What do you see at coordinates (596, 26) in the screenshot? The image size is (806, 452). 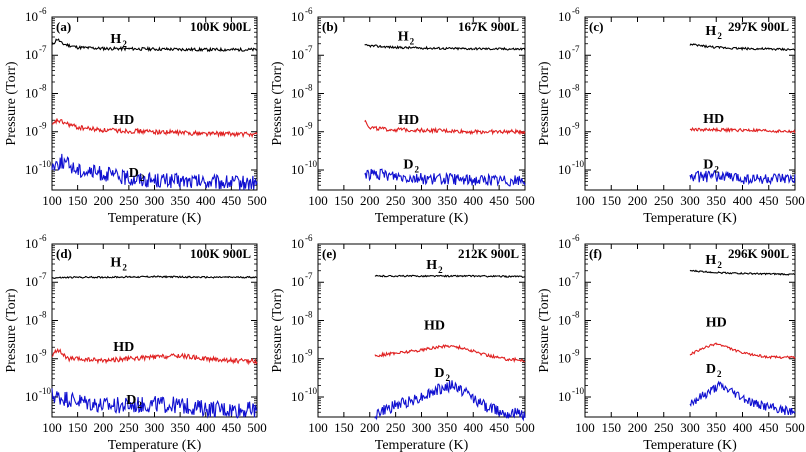 I see `panel-tag: (c)` at bounding box center [596, 26].